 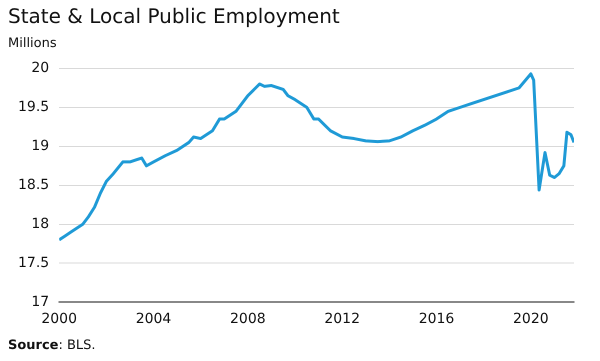 I want to click on y-tick-label: 18.5, so click(x=34, y=184).